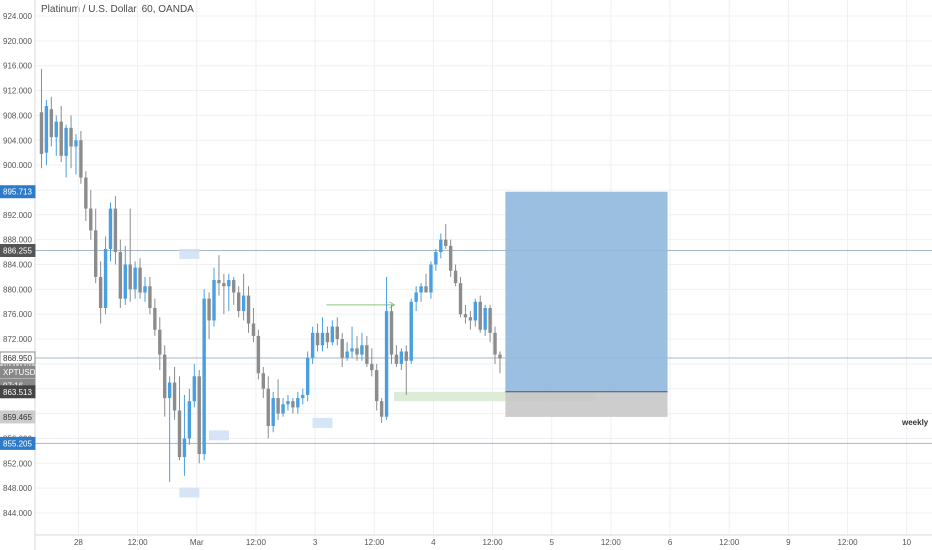 The width and height of the screenshot is (932, 550). I want to click on time-tick-label: 28, so click(78, 542).